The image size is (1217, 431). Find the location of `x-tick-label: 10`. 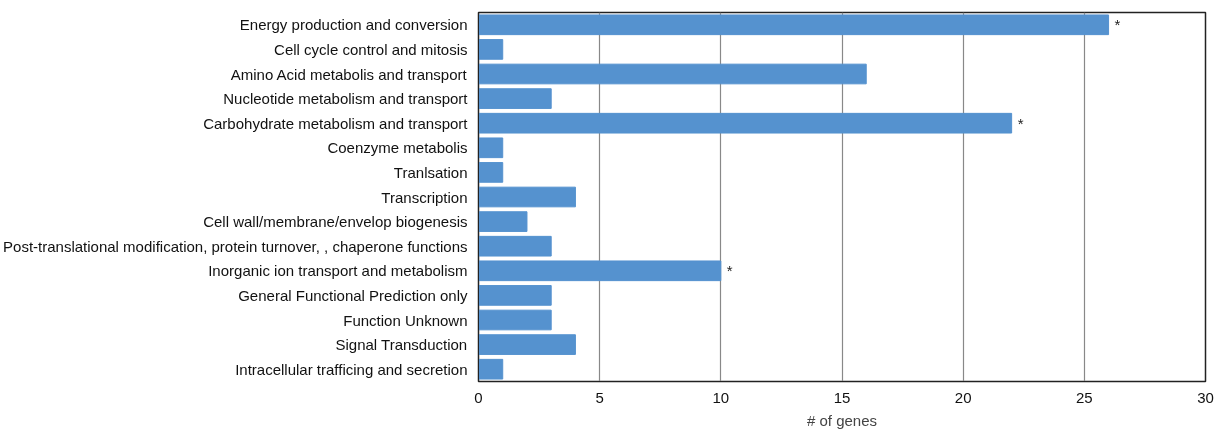

x-tick-label: 10 is located at coordinates (721, 397).